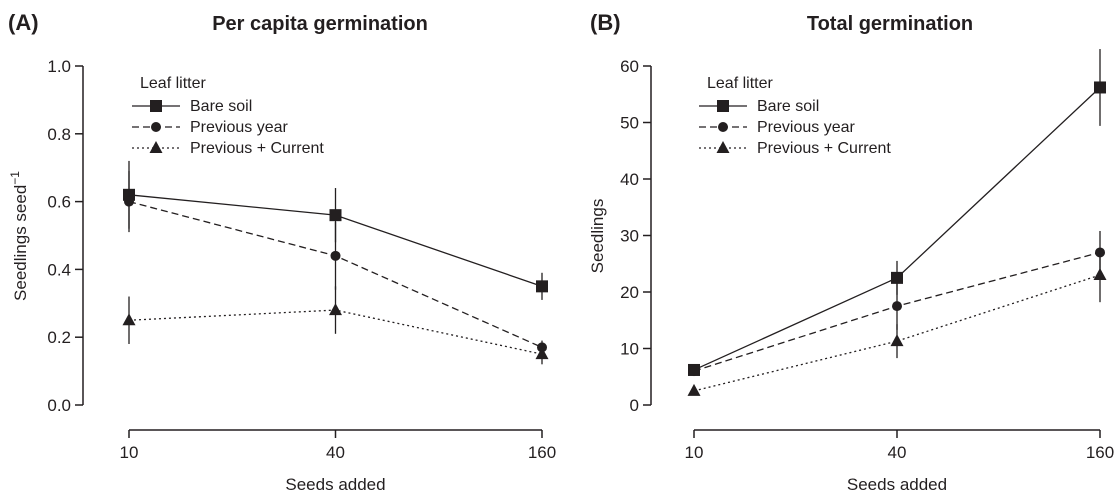  Describe the element at coordinates (59, 134) in the screenshot. I see `y-tick-label: 0.8` at that location.